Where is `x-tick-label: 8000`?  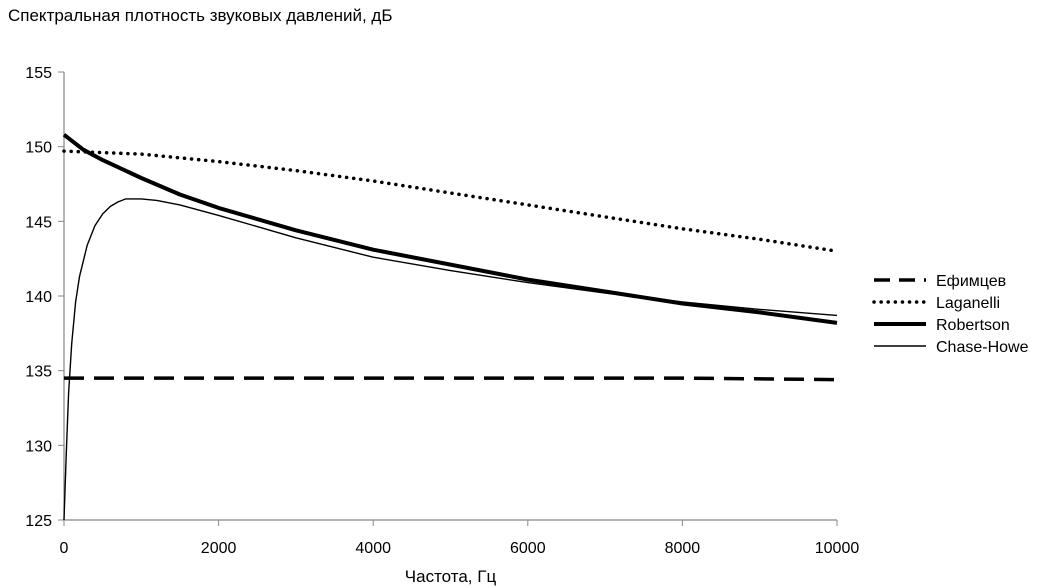 x-tick-label: 8000 is located at coordinates (683, 548).